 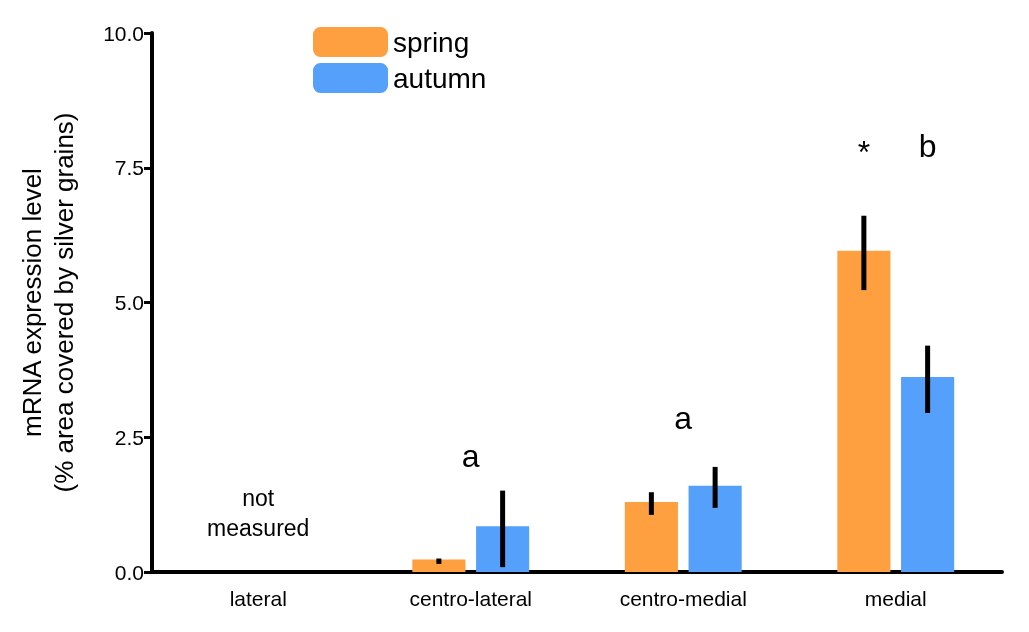 What do you see at coordinates (471, 598) in the screenshot?
I see `x-tick-label: centro-lateral` at bounding box center [471, 598].